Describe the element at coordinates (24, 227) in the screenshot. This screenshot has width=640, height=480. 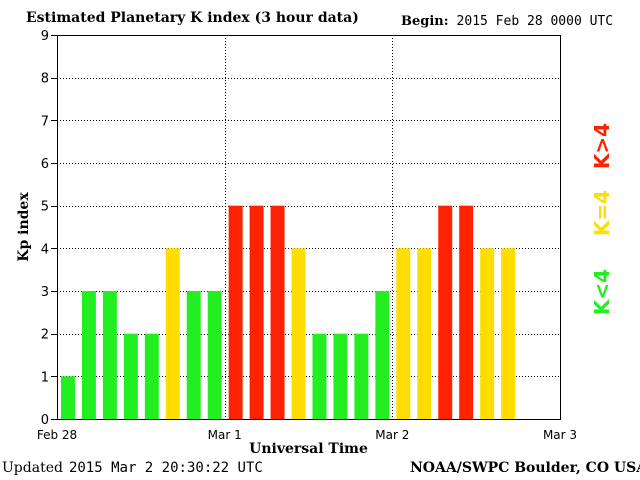
I see `y-axis-label: Kp index` at that location.